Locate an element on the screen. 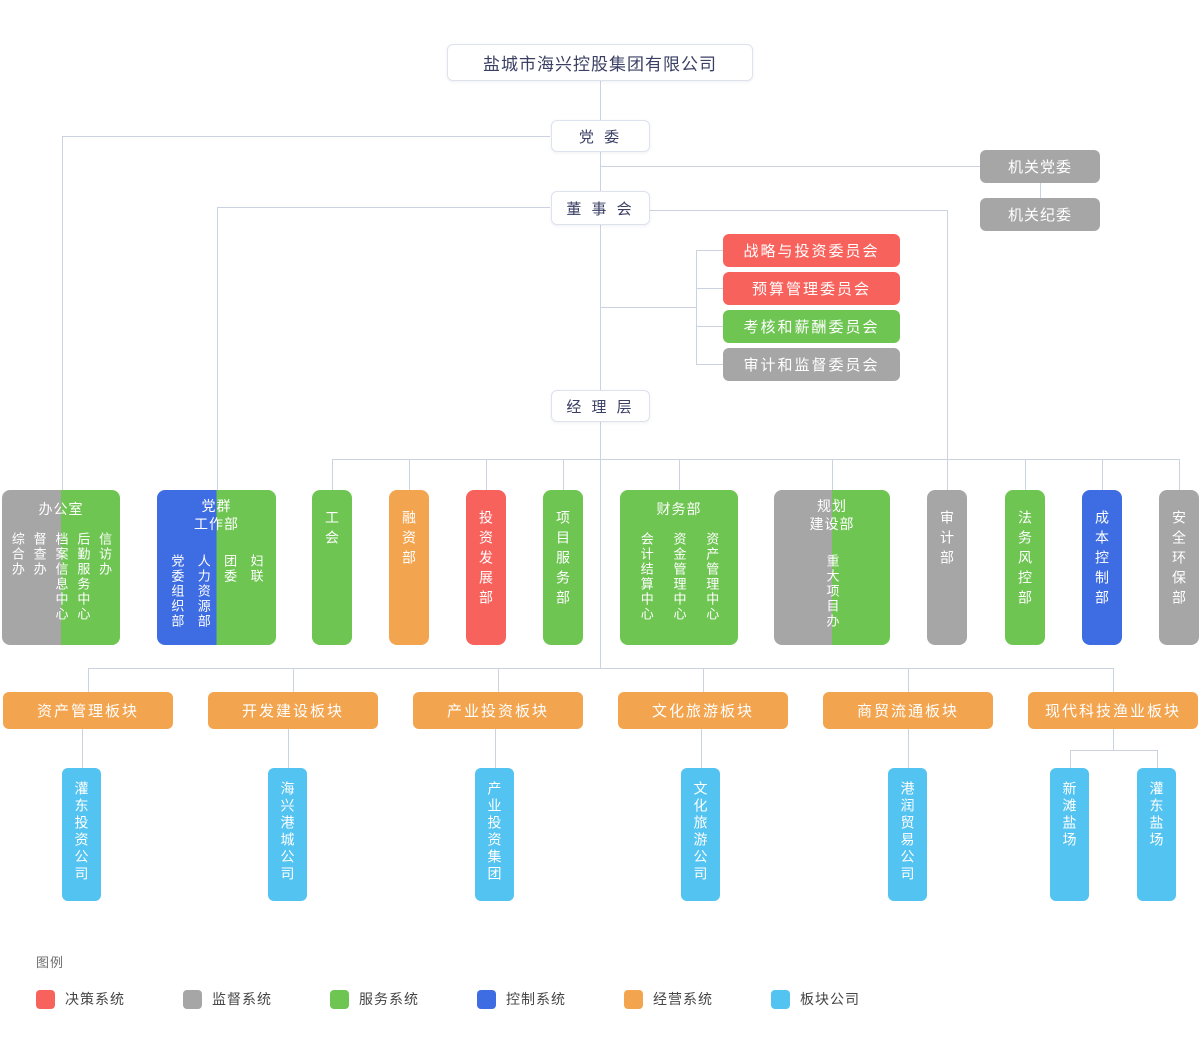 The height and width of the screenshot is (1058, 1201). legend-item: 经营系统 is located at coordinates (668, 999).